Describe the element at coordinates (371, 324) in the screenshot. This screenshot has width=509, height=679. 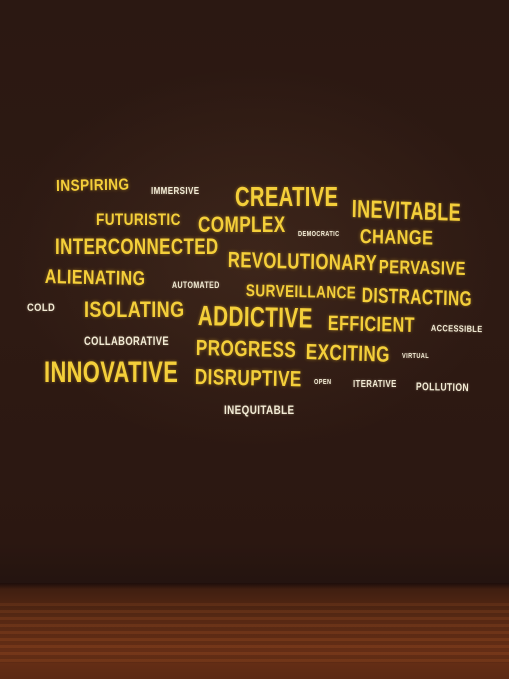
I see `word-efficient: EFFICIENT` at that location.